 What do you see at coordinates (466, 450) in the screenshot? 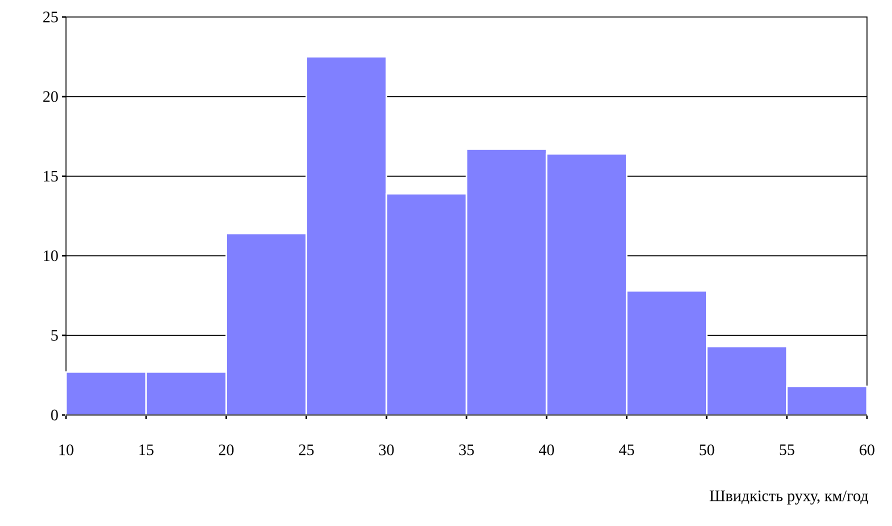
I see `x-tick-label: 35` at bounding box center [466, 450].